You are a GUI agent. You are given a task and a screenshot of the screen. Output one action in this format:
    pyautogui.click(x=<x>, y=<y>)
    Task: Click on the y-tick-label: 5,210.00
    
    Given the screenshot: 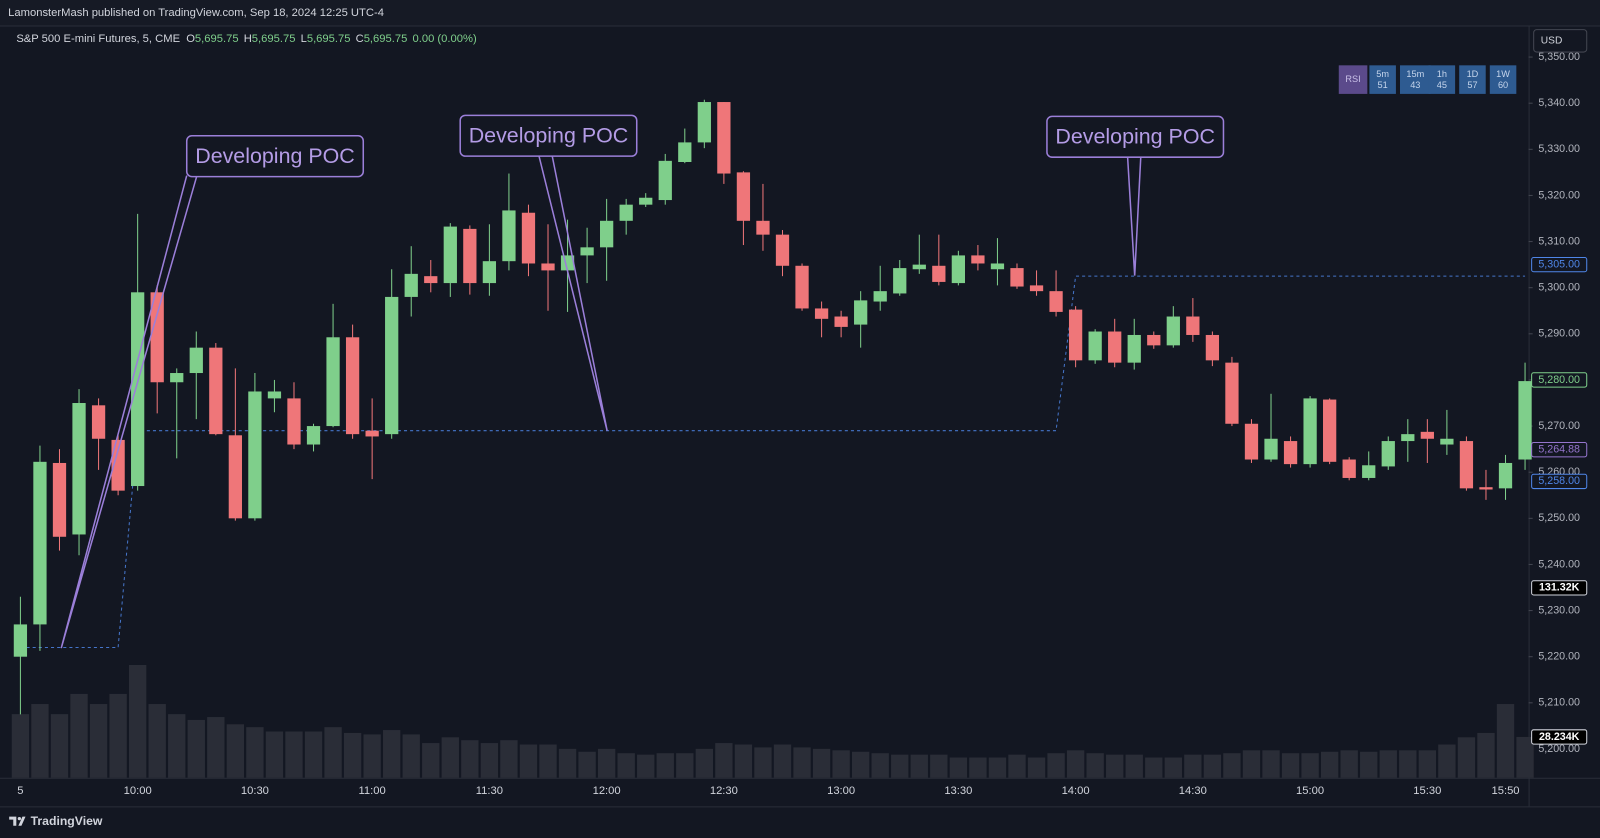 What is the action you would take?
    pyautogui.click(x=1559, y=703)
    